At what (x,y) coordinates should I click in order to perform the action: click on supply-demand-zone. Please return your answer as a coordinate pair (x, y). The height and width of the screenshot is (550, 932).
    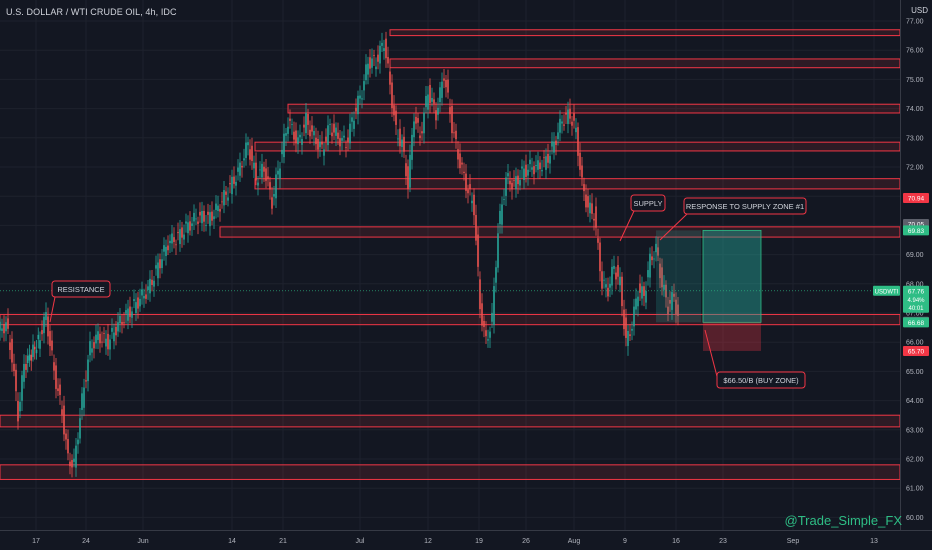
    Looking at the image, I should click on (450, 421).